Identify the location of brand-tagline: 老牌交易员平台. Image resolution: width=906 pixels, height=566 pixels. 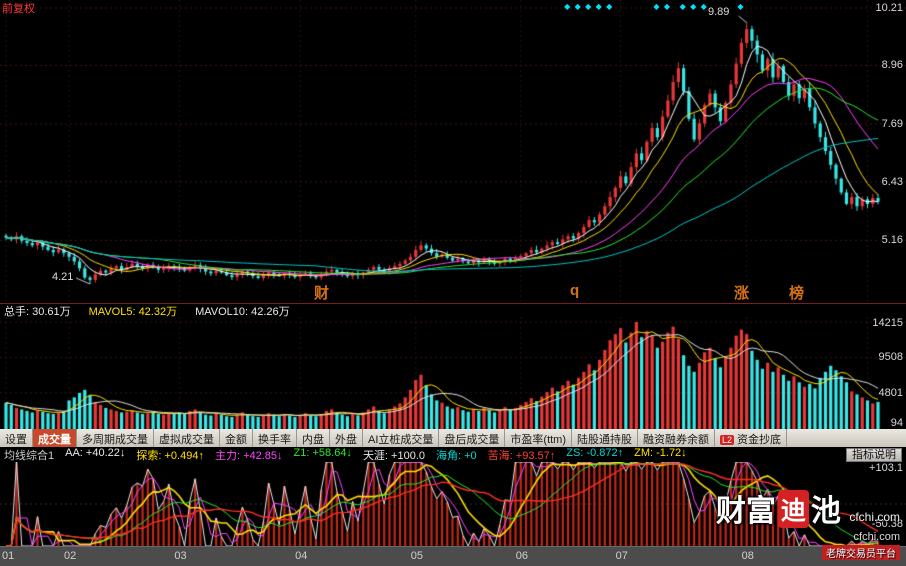
(861, 552).